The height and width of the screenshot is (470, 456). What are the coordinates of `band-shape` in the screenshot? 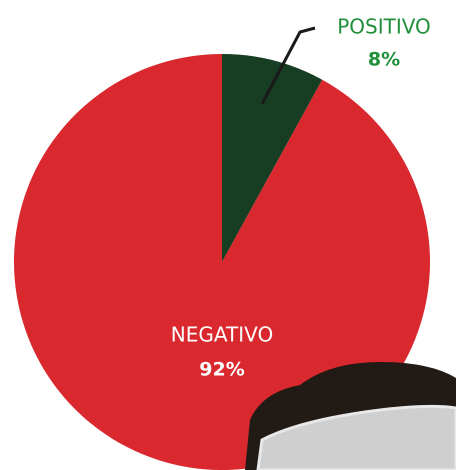 It's located at (356, 437).